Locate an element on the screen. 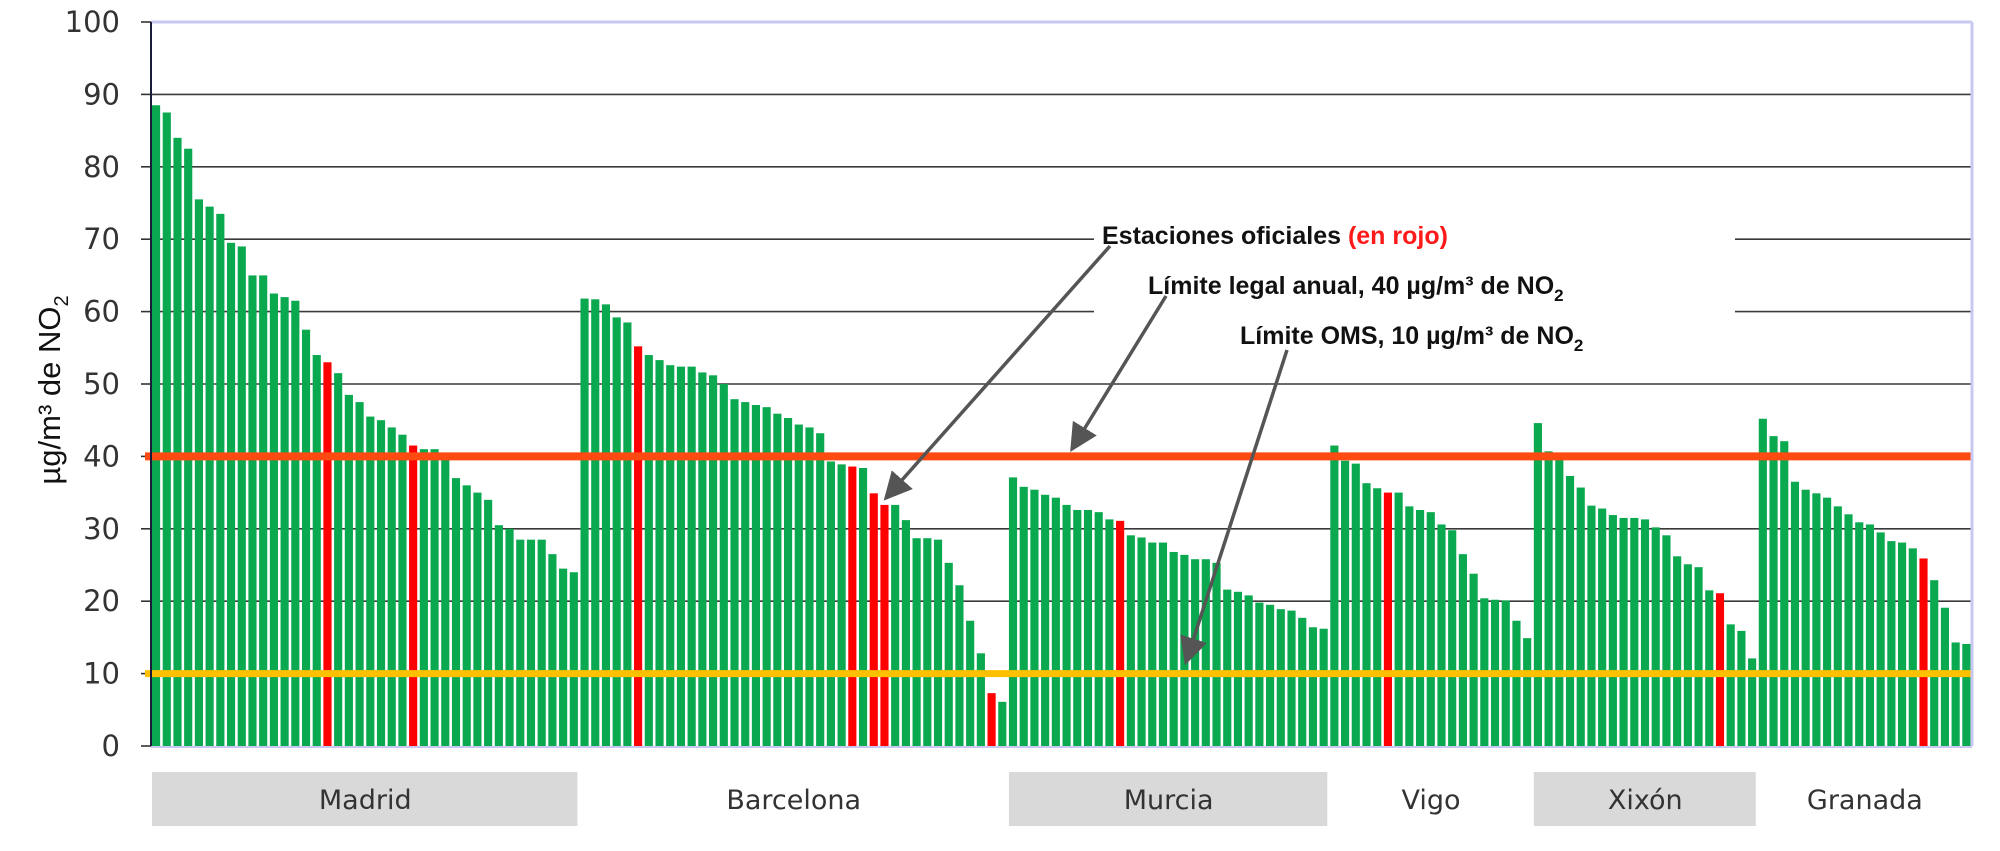 This screenshot has width=2000, height=851. y-tick-label: 90 is located at coordinates (101, 94).